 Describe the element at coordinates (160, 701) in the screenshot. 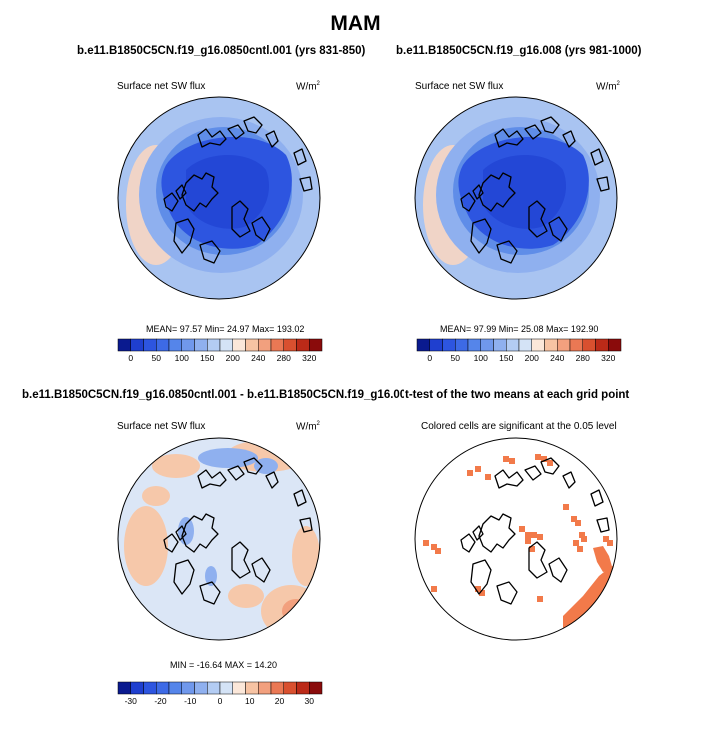

I see `colorbar-tick-label: -20` at that location.